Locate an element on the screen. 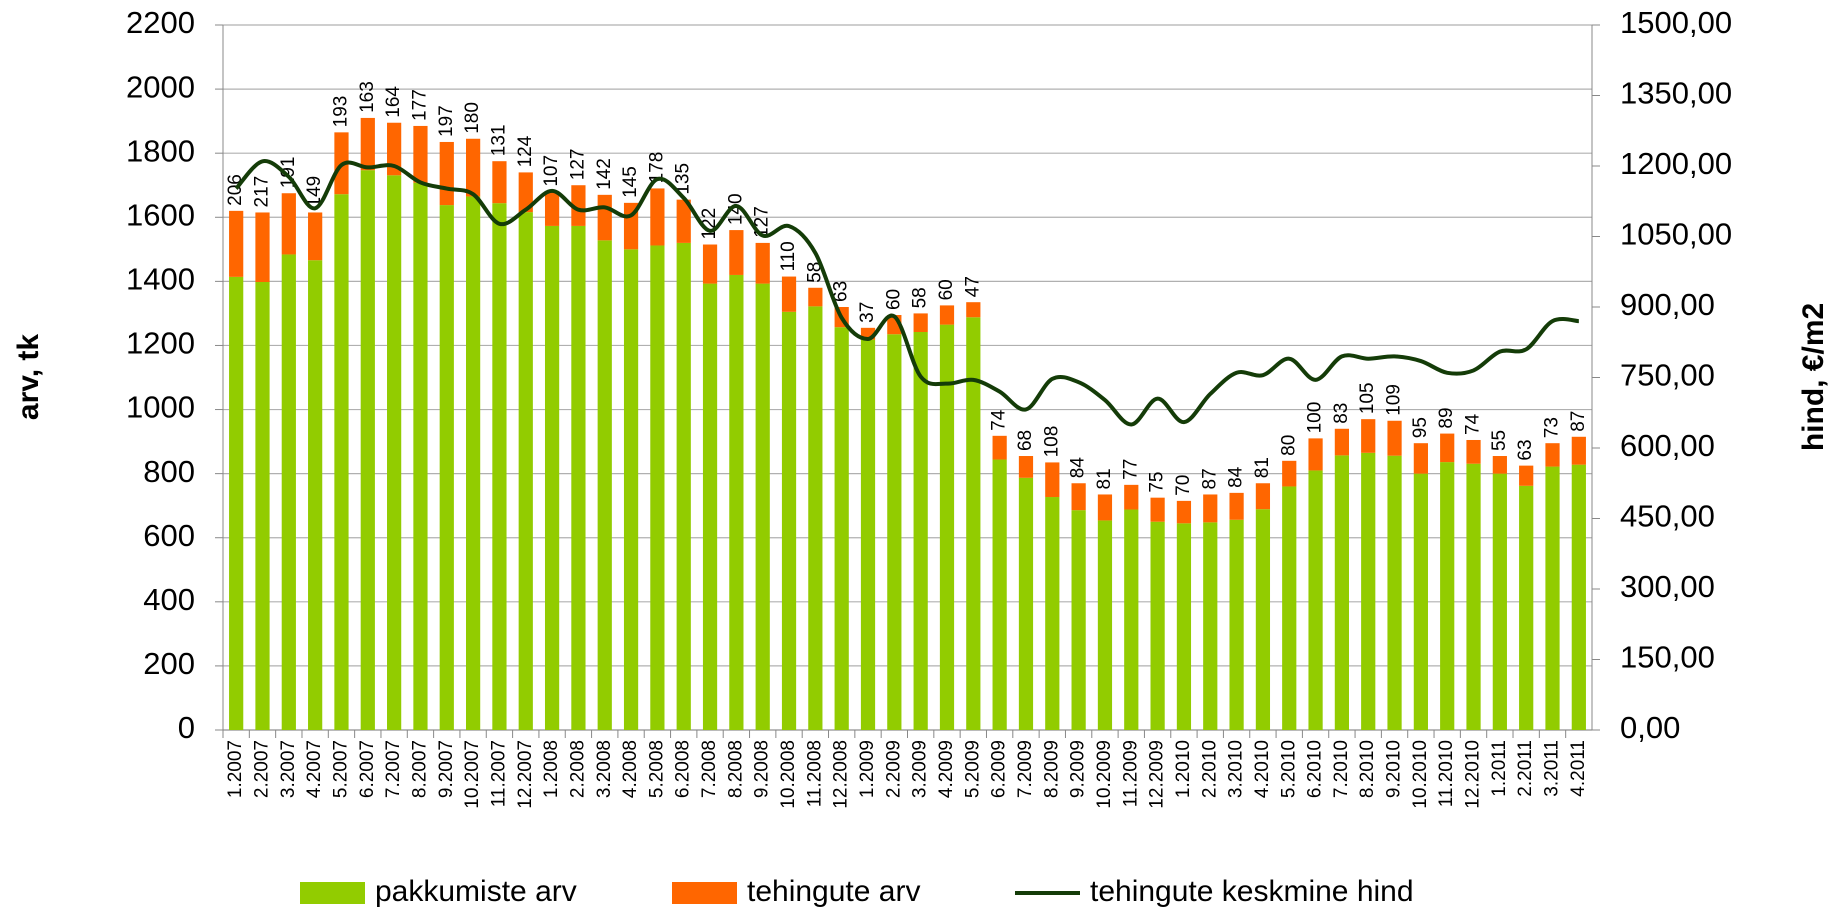 The image size is (1843, 915). data-label: 68 is located at coordinates (1025, 440).